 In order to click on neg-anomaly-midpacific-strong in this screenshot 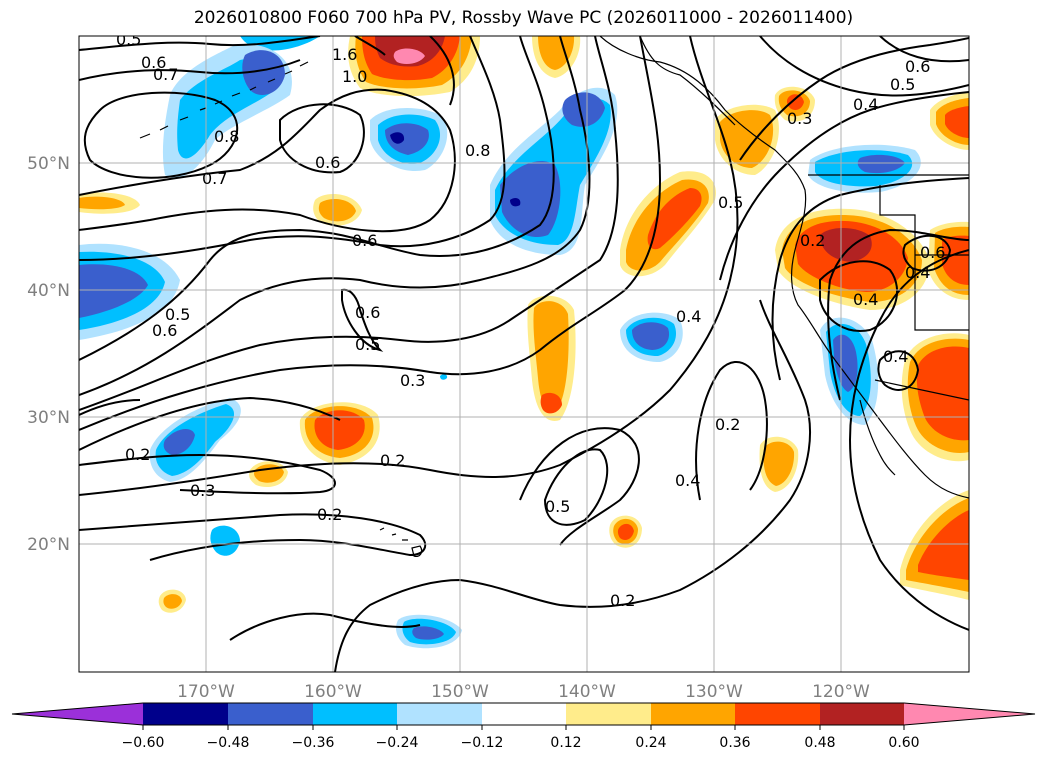, I will do `click(651, 336)`.